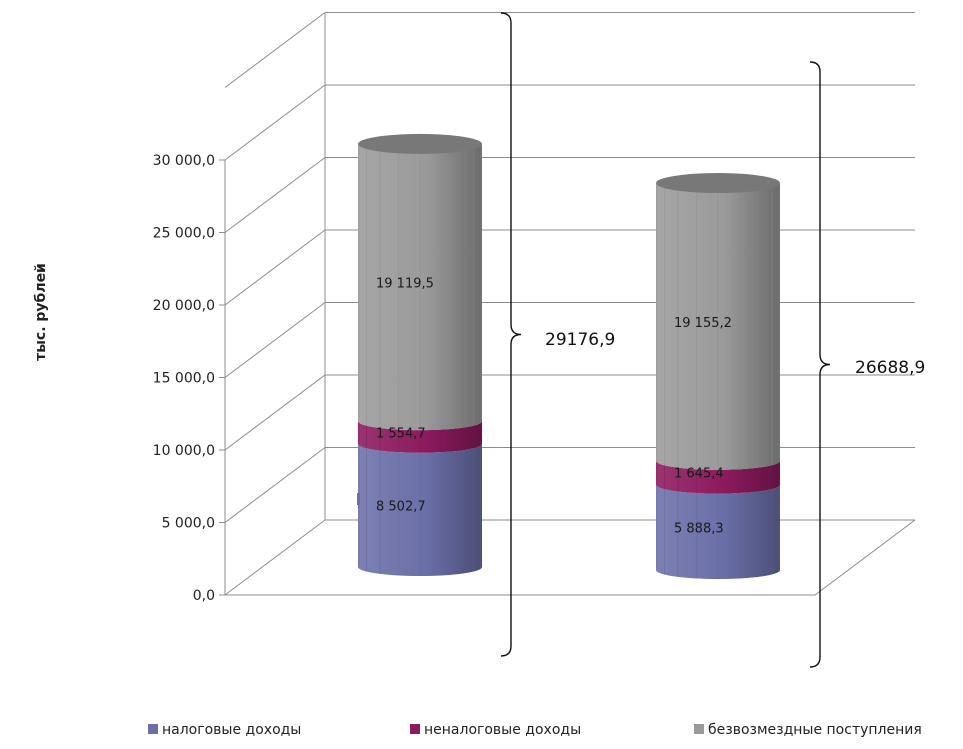 Image resolution: width=963 pixels, height=749 pixels. What do you see at coordinates (703, 323) in the screenshot?
I see `data-label: 19 155,2` at bounding box center [703, 323].